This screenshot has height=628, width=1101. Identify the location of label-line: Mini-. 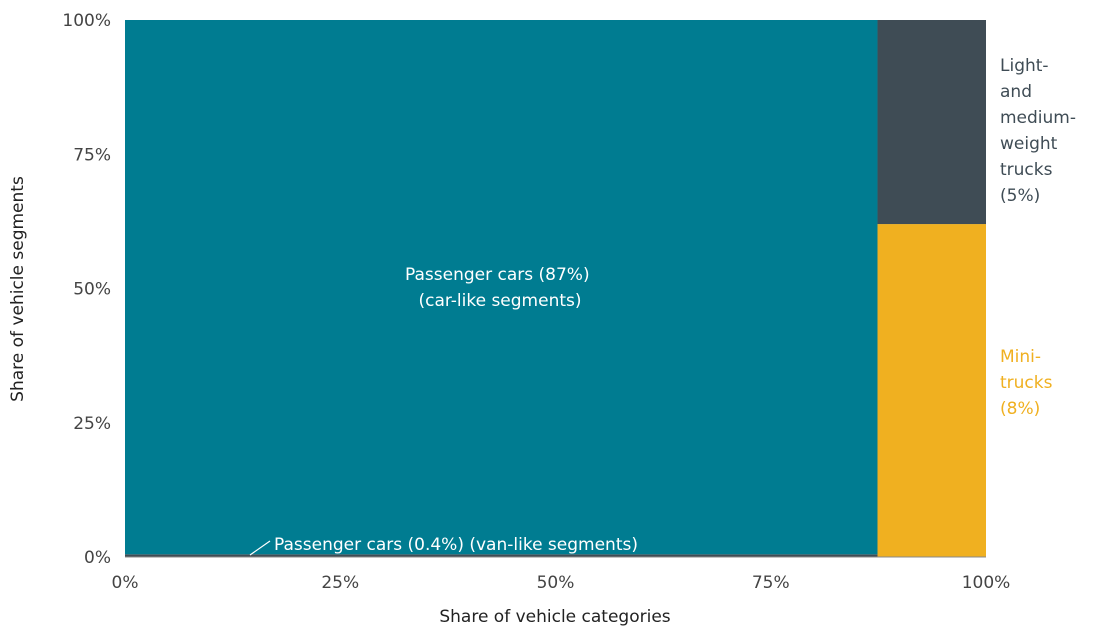
(1020, 357).